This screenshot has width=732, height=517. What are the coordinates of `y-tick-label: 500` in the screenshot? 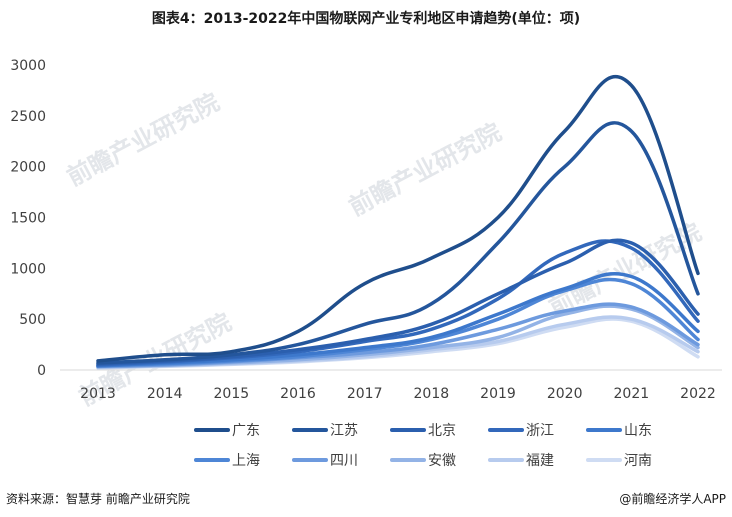 It's located at (32, 320).